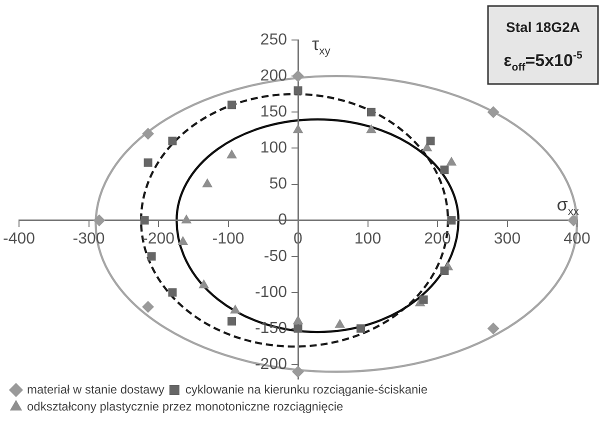 This screenshot has height=423, width=603. Describe the element at coordinates (274, 148) in the screenshot. I see `y-tick-label: 100` at that location.